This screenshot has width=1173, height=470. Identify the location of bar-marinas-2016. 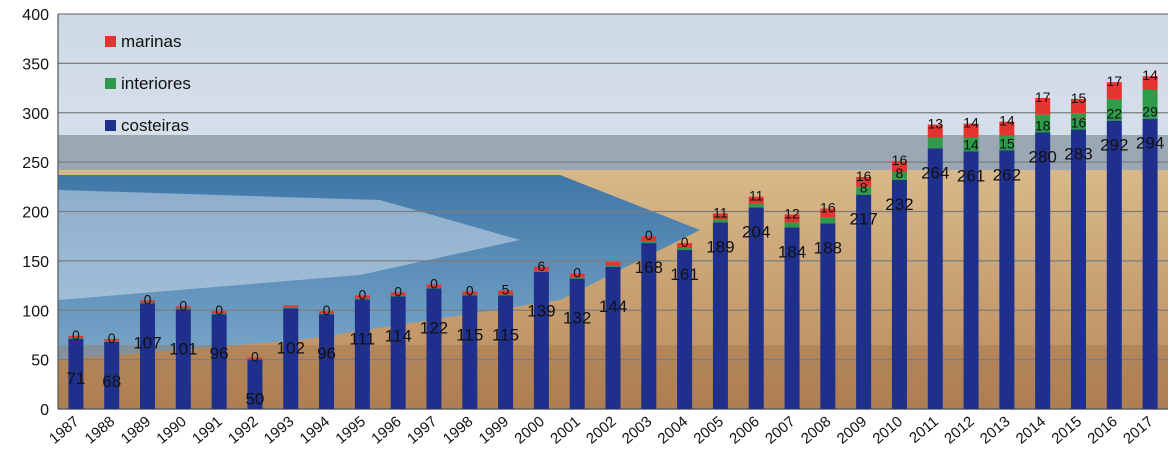
(1114, 90).